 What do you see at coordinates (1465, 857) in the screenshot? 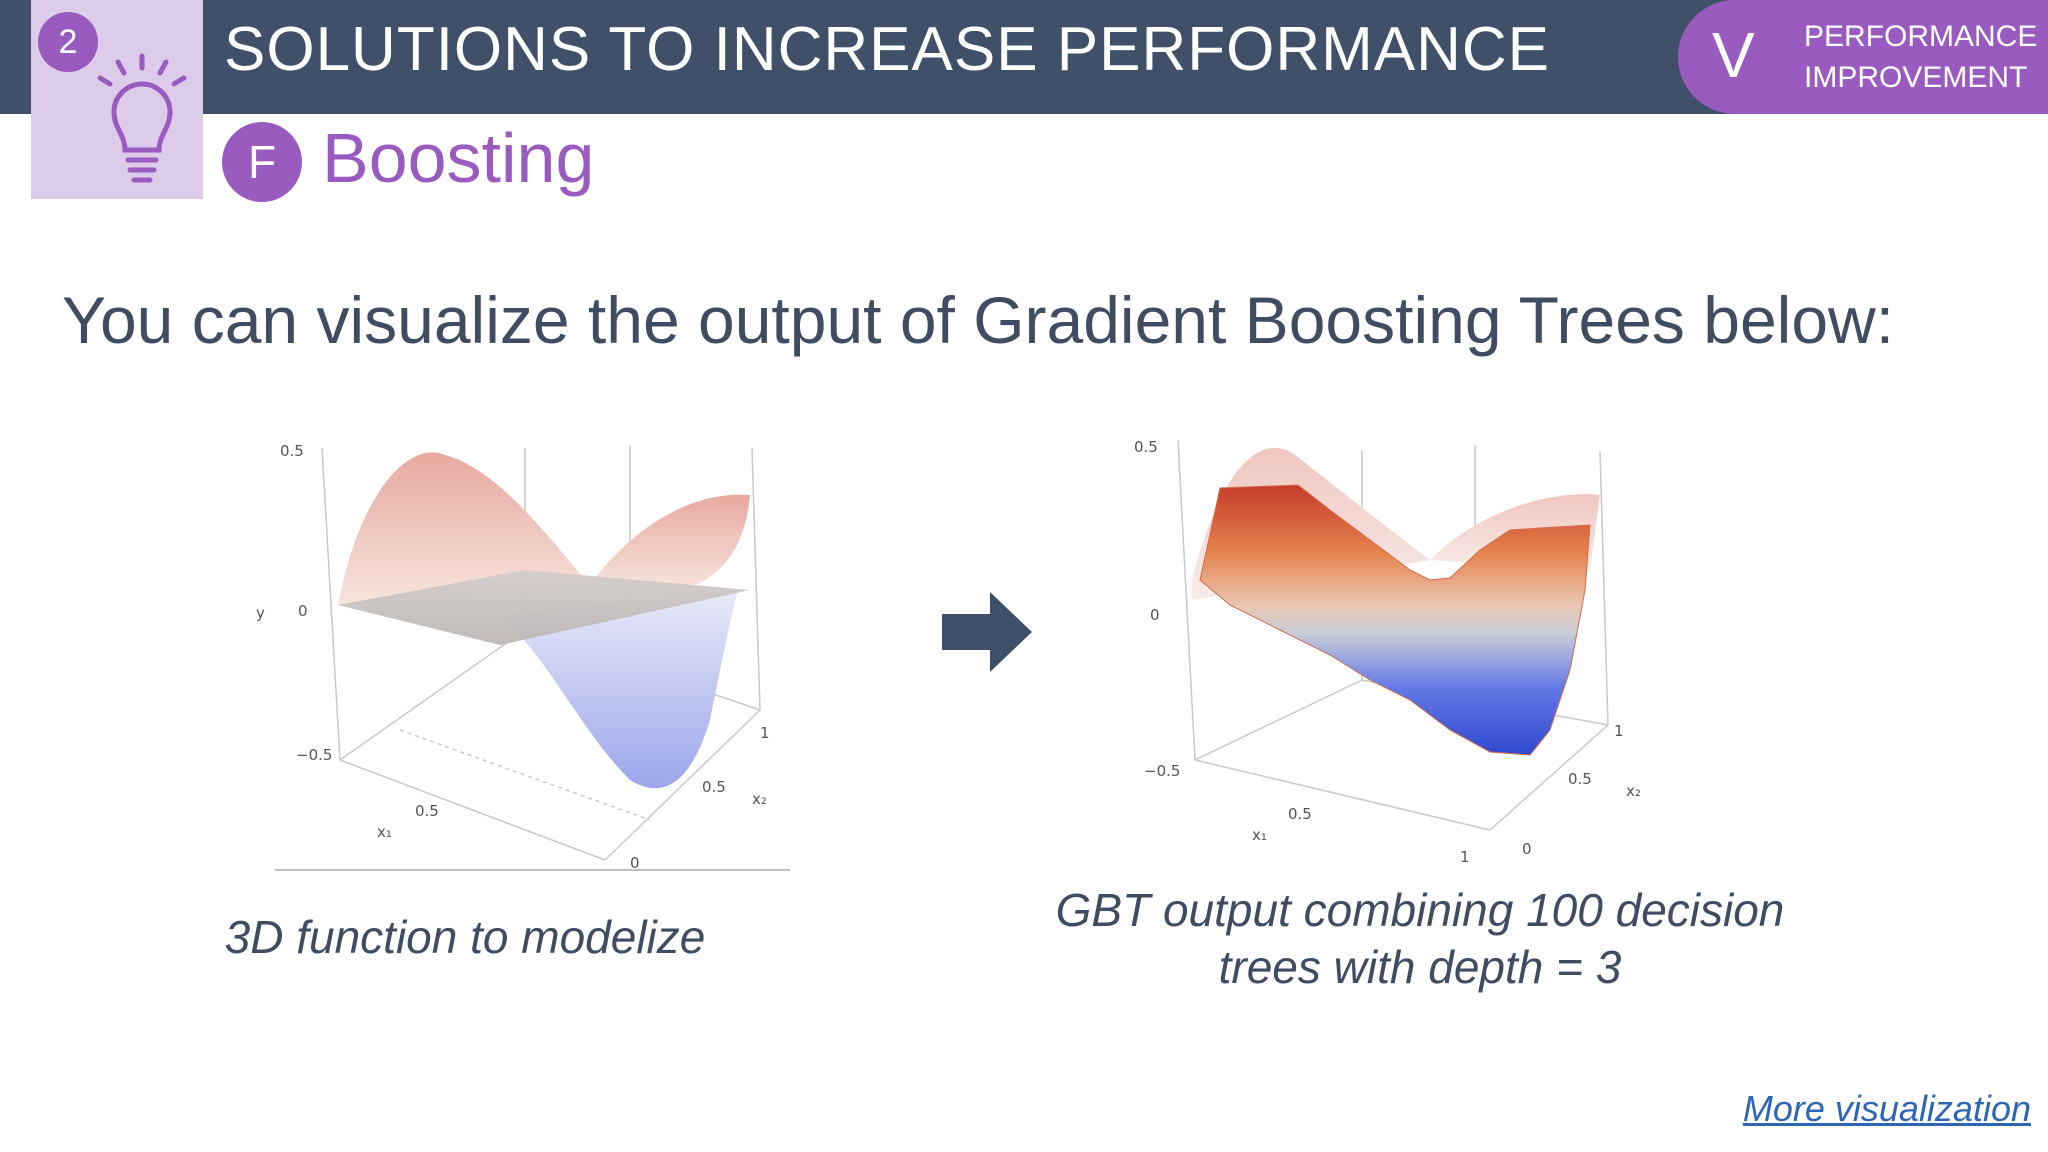
I see `x1-tick-one: 1` at bounding box center [1465, 857].